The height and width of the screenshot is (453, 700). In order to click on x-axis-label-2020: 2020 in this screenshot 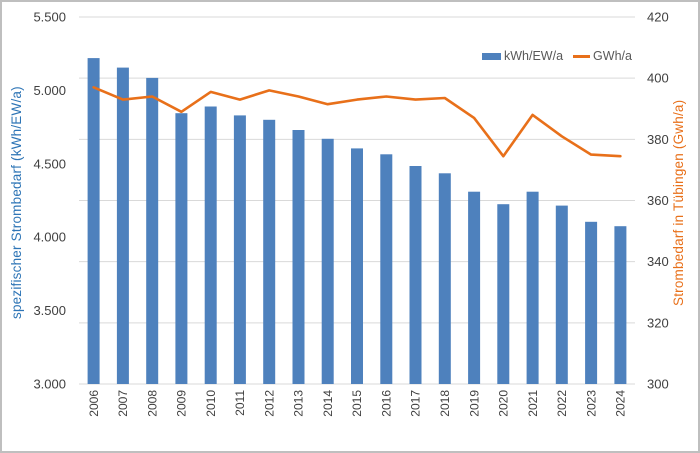, I will do `click(504, 403)`.